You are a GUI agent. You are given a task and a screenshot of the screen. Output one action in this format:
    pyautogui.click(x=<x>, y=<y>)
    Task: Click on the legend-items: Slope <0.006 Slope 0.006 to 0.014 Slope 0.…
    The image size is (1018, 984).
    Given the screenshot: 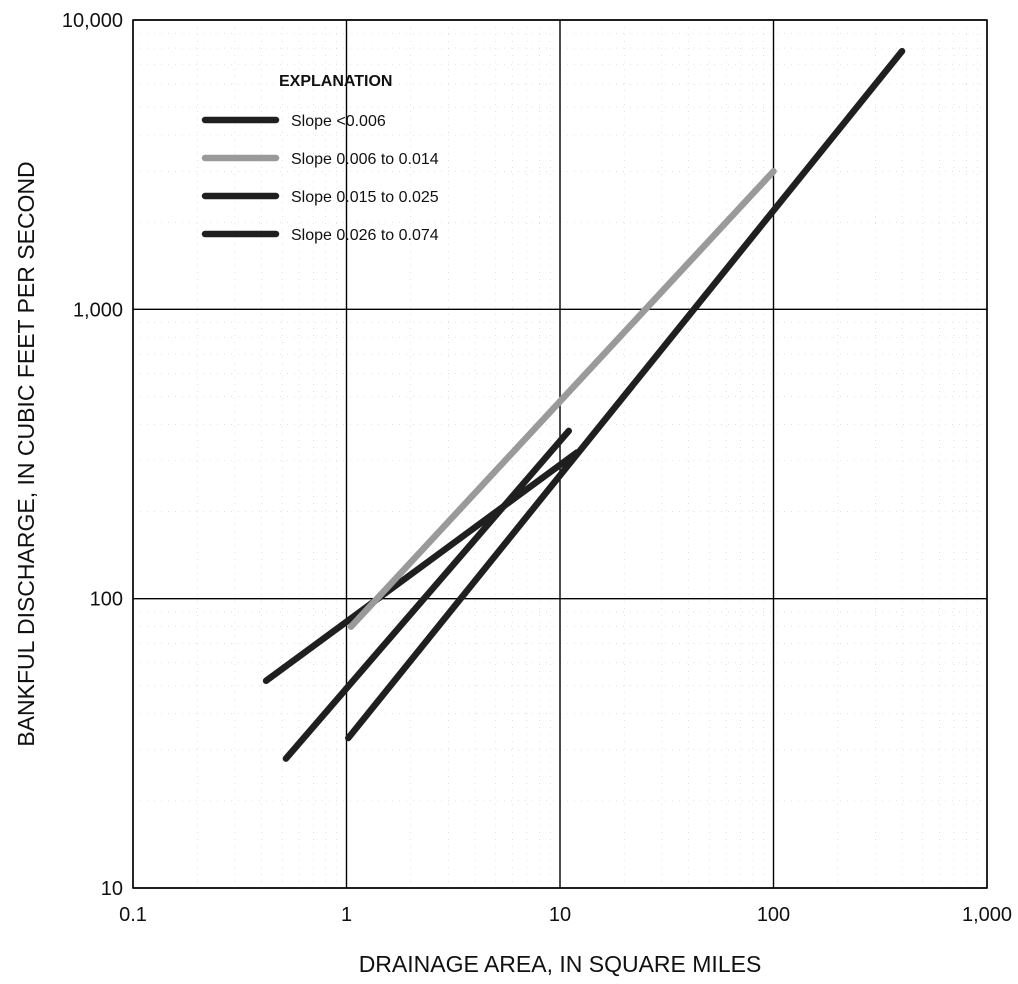 What is the action you would take?
    pyautogui.click(x=320, y=178)
    